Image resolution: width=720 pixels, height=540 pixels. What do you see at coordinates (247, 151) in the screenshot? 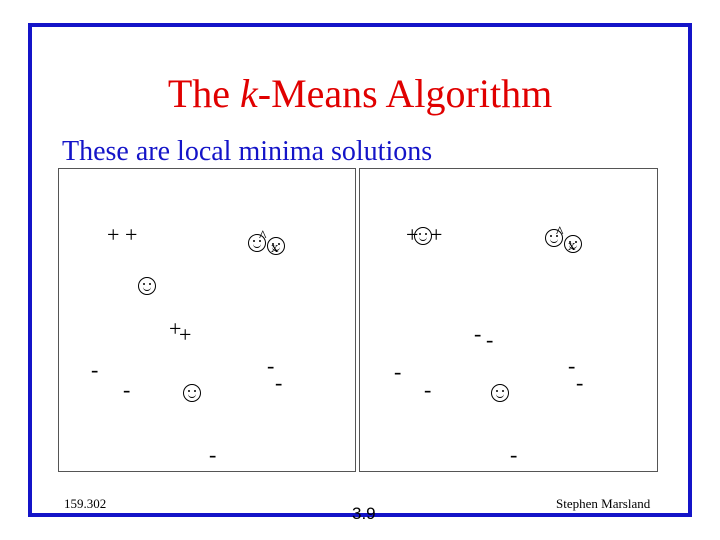
I see `slide-subtitle: These are local minima solutions` at bounding box center [247, 151].